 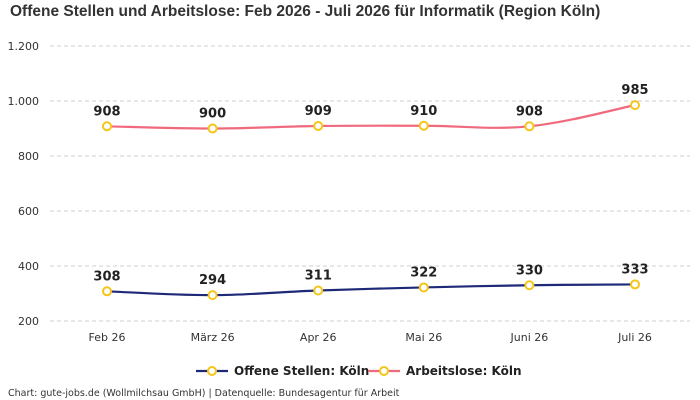 What do you see at coordinates (464, 371) in the screenshot?
I see `legend-label: Arbeitslose: Köln` at bounding box center [464, 371].